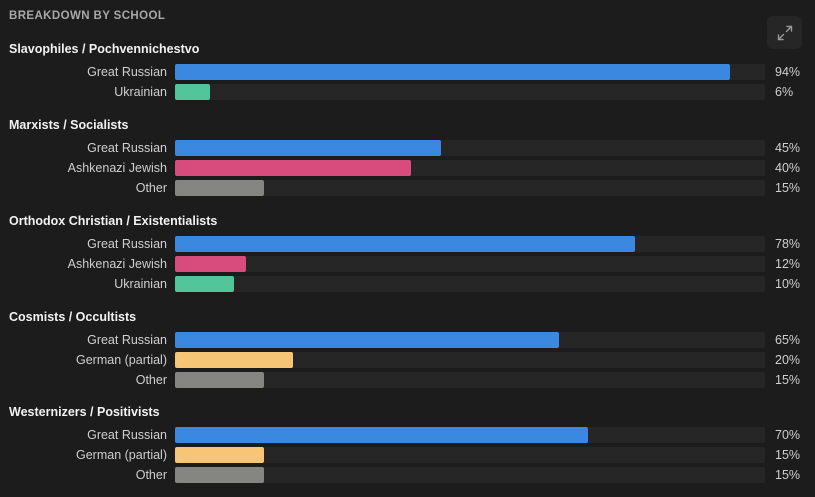  What do you see at coordinates (69, 125) in the screenshot?
I see `school-group-title: Marxists / Socialists` at bounding box center [69, 125].